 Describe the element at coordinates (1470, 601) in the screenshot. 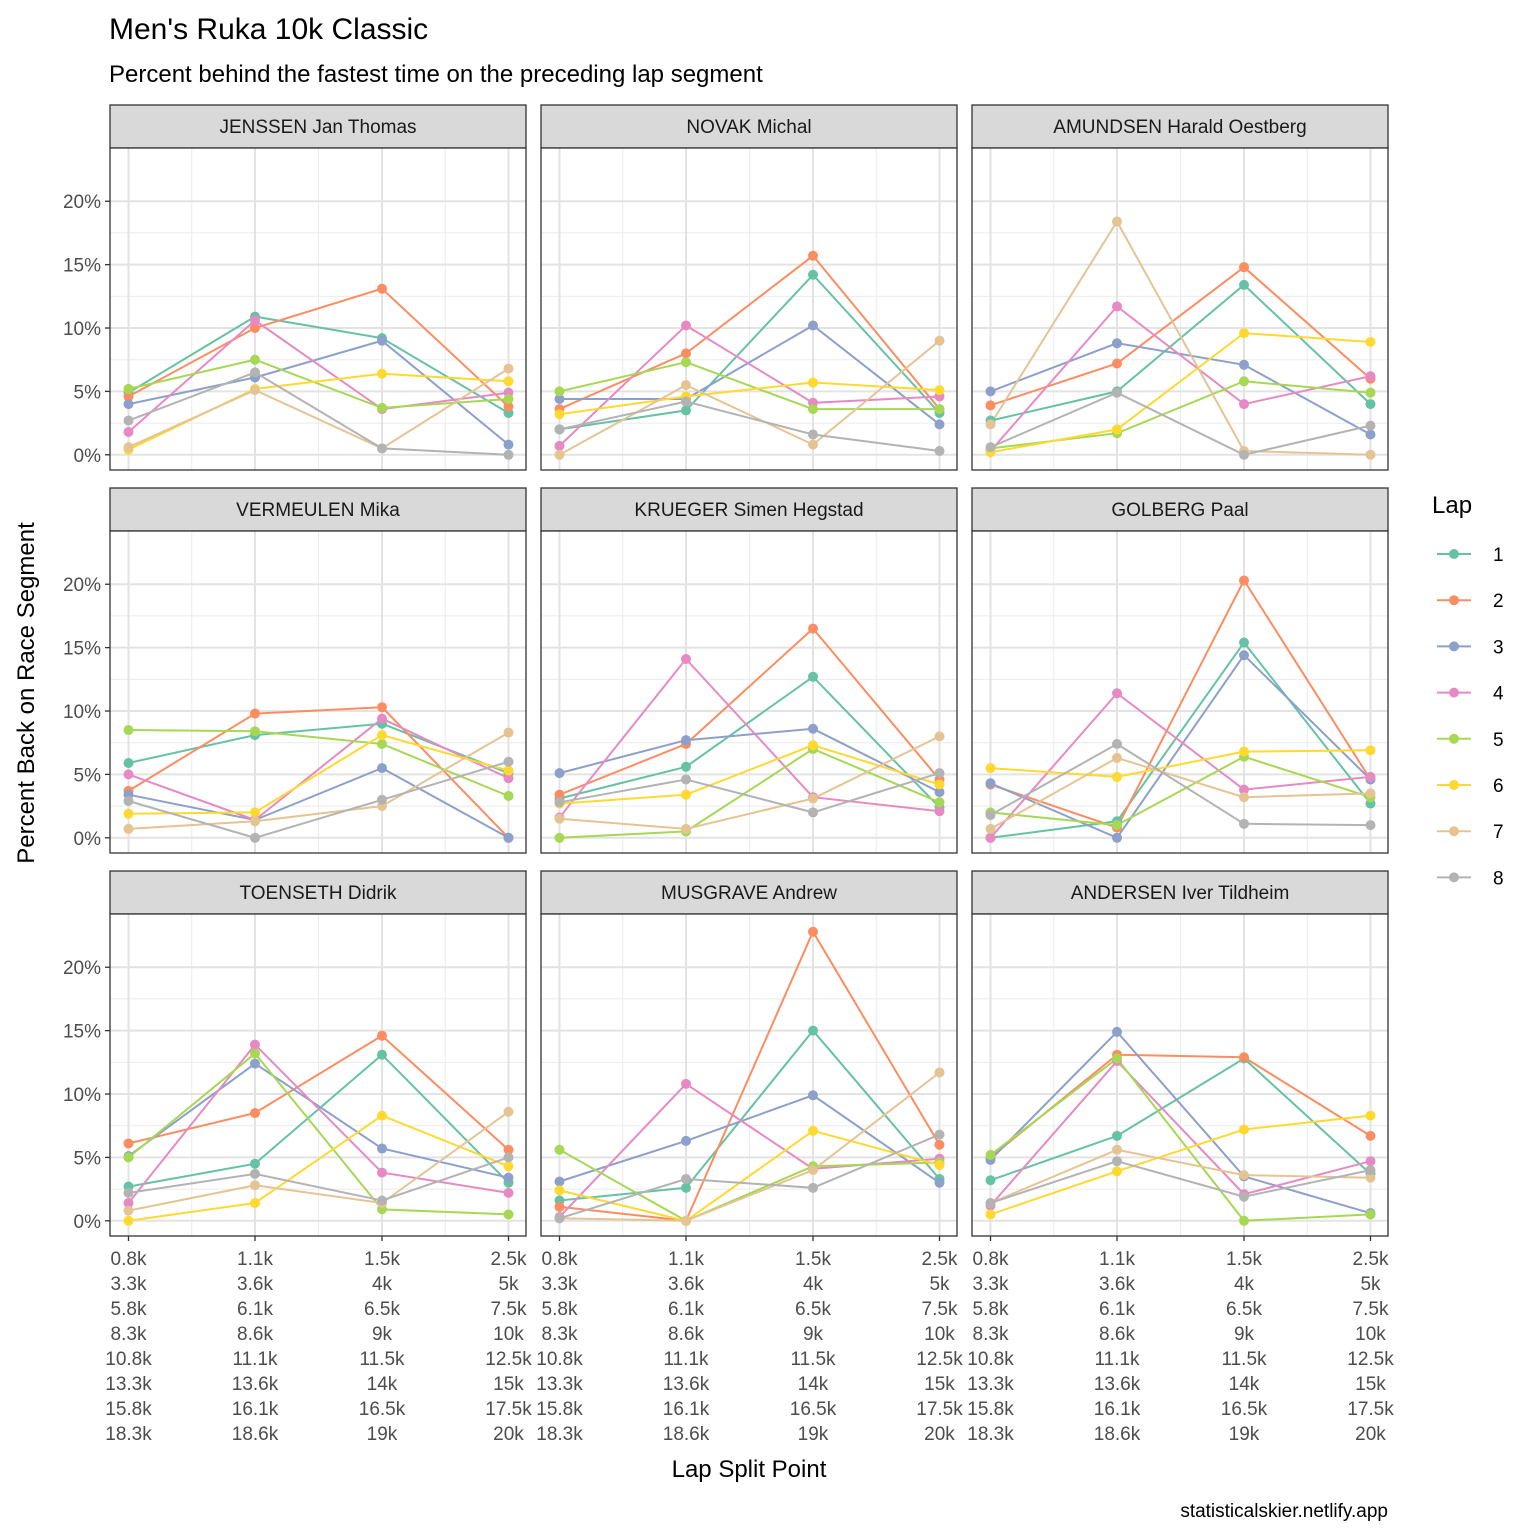

I see `legend-item: 2` at that location.